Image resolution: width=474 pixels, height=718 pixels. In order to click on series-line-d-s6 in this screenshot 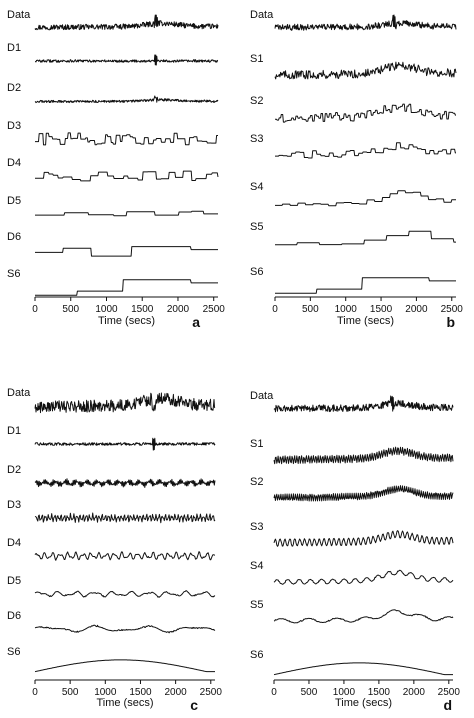, I will do `click(363, 669)`.